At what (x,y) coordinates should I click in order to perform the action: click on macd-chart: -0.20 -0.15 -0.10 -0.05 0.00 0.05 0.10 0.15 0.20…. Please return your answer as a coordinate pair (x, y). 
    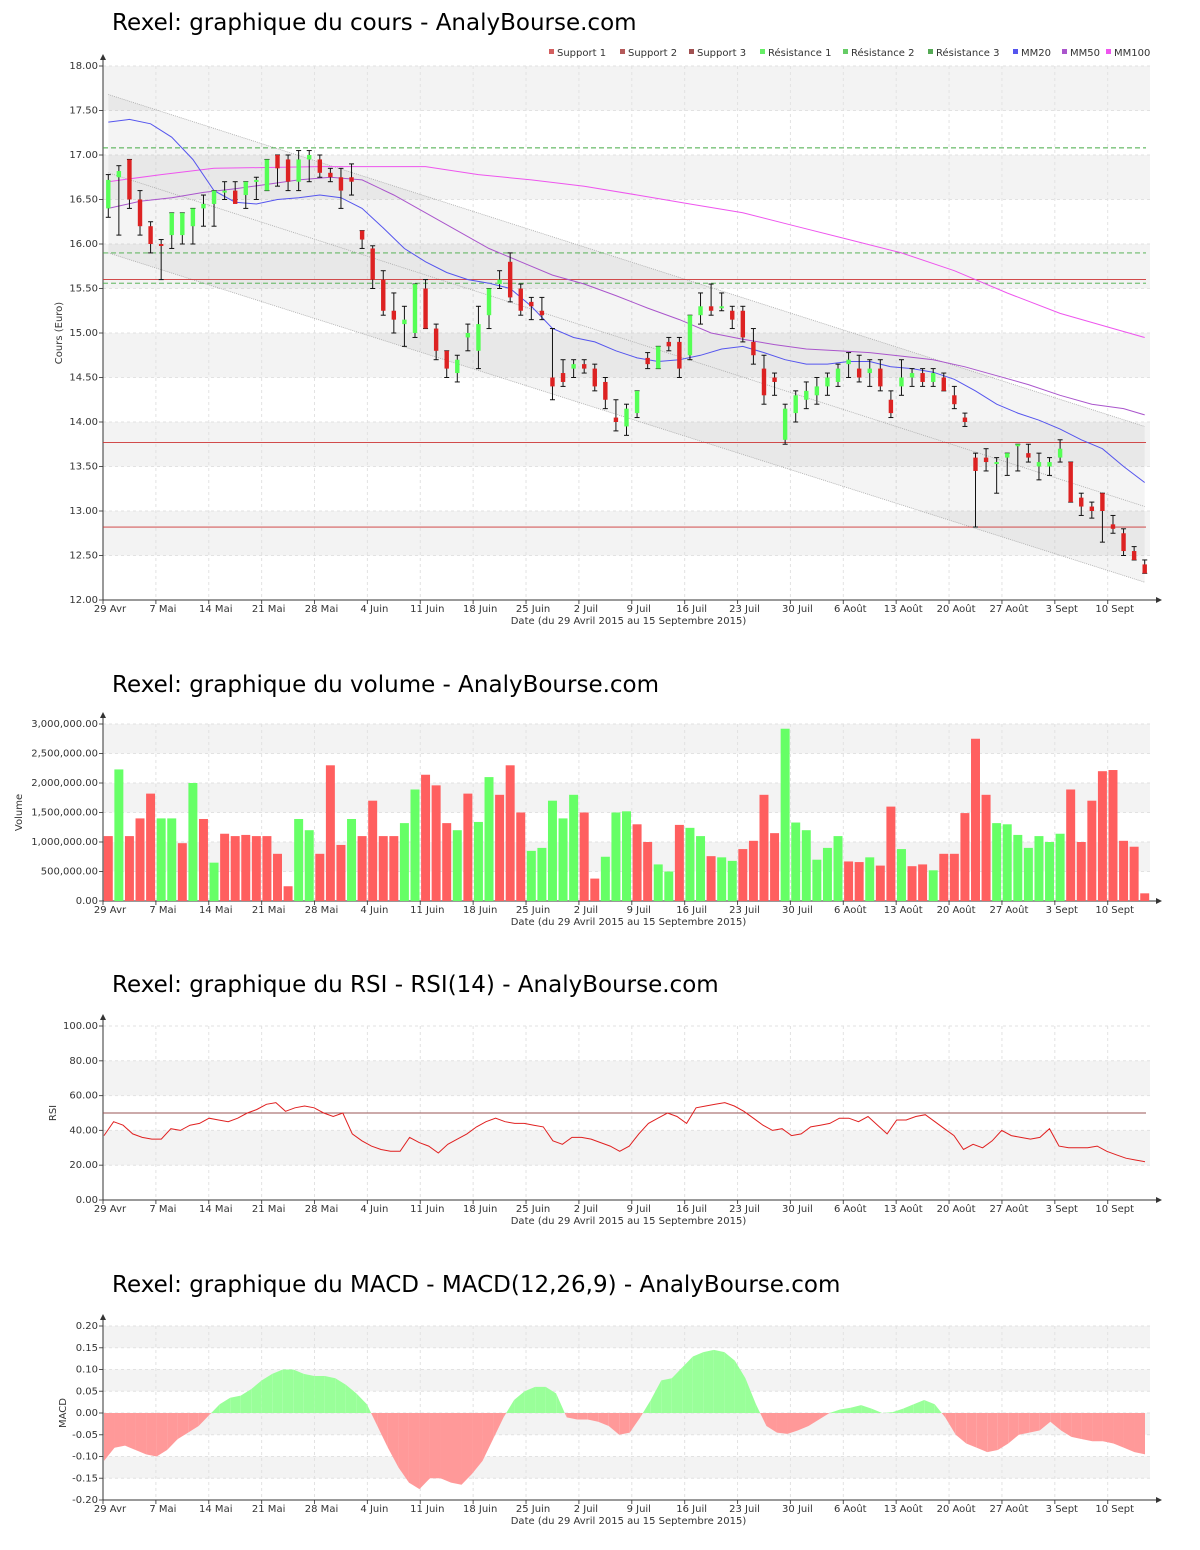
    Looking at the image, I should click on (610, 1420).